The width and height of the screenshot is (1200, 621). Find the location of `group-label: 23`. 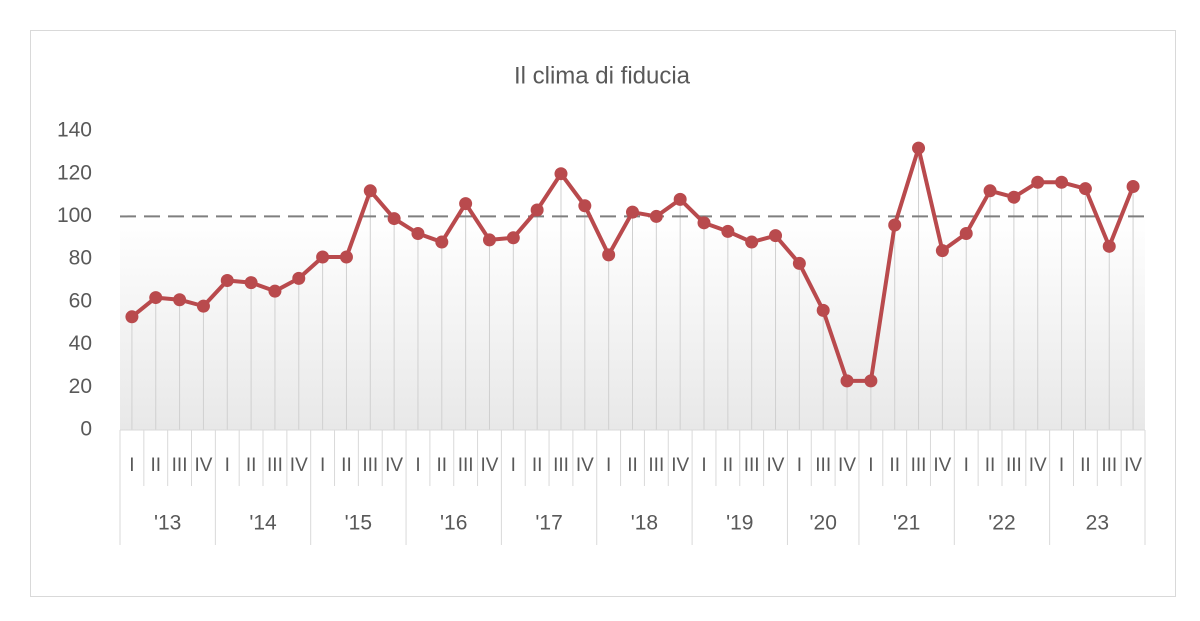

group-label: 23 is located at coordinates (1097, 523).